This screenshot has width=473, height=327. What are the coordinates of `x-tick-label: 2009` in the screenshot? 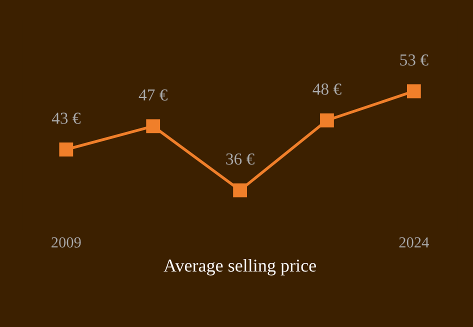 It's located at (66, 242).